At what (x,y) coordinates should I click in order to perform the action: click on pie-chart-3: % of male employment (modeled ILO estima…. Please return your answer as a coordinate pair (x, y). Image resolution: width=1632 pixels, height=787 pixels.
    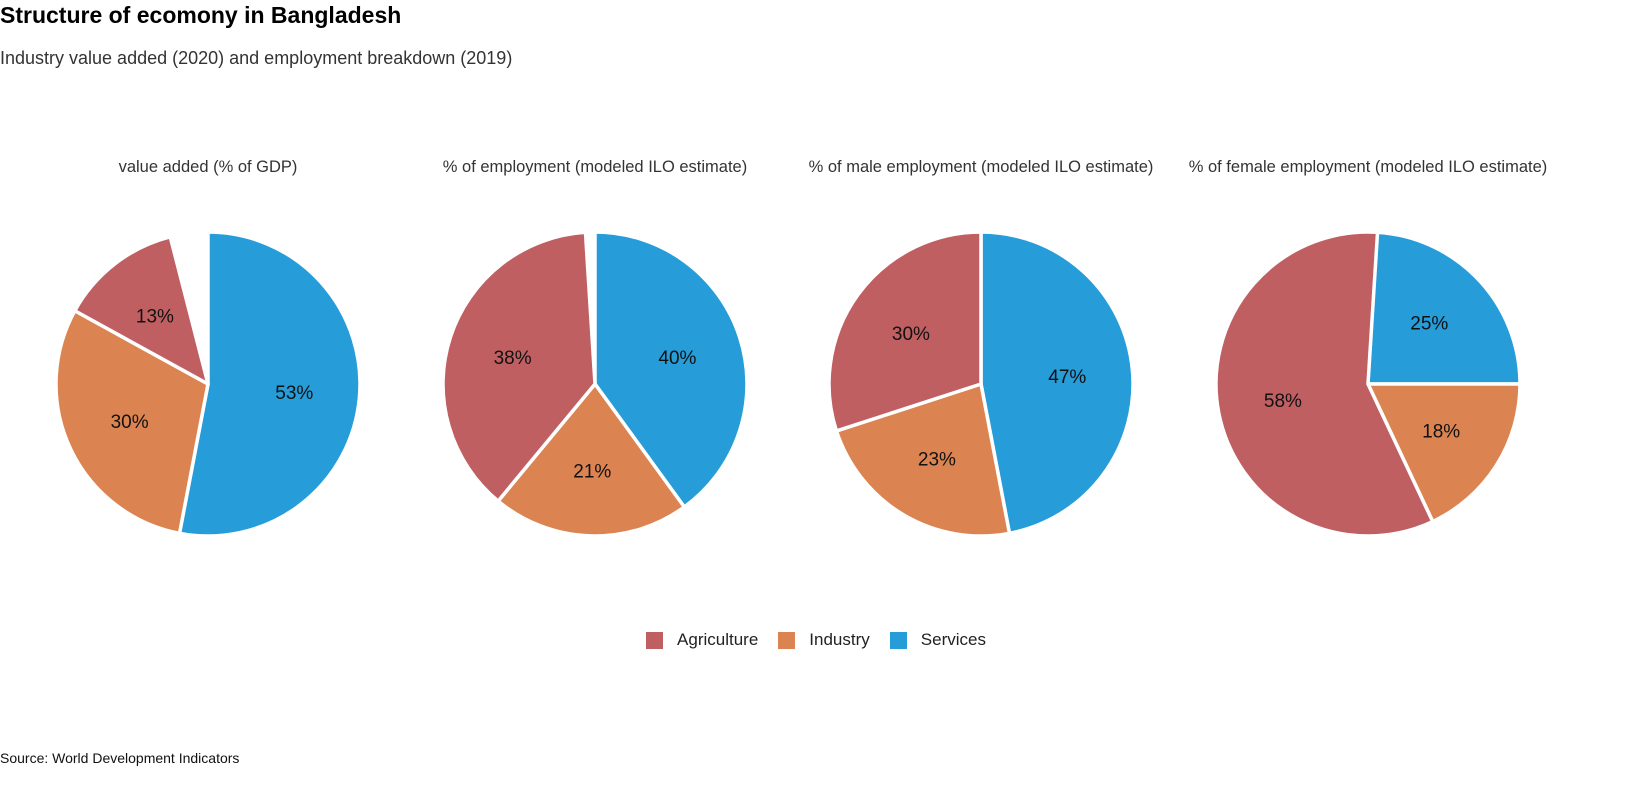
    Looking at the image, I should click on (981, 348).